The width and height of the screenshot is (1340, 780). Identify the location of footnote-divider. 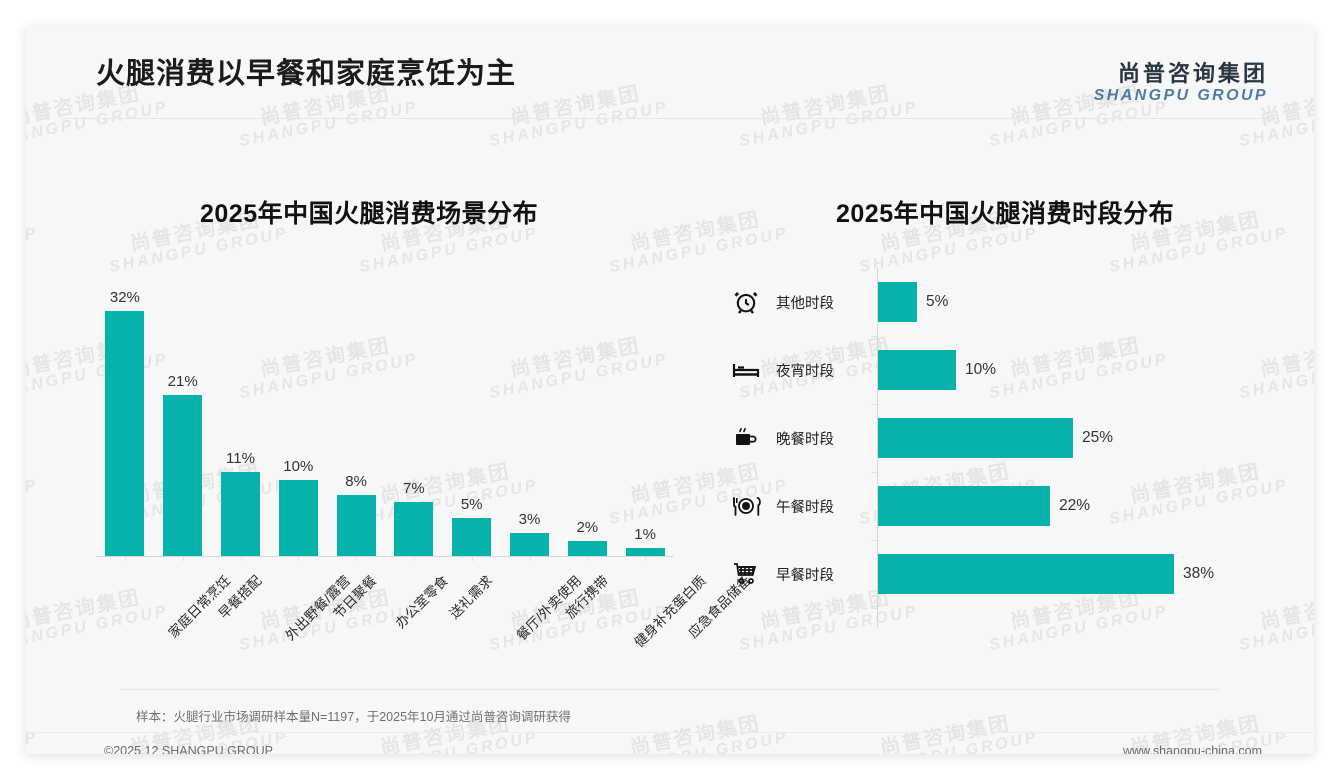
(670, 689).